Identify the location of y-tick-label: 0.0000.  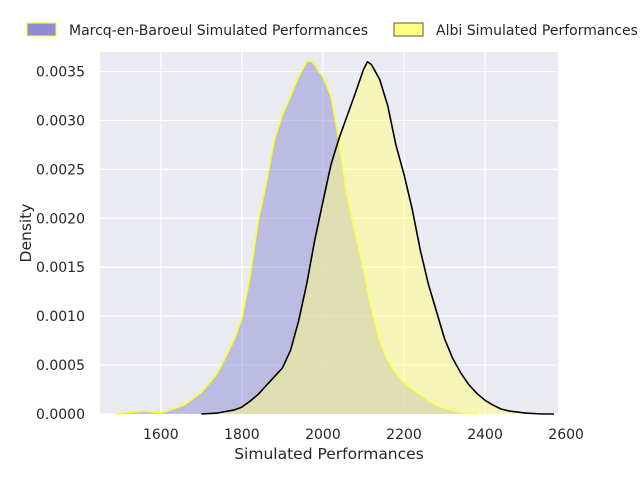
(60, 415).